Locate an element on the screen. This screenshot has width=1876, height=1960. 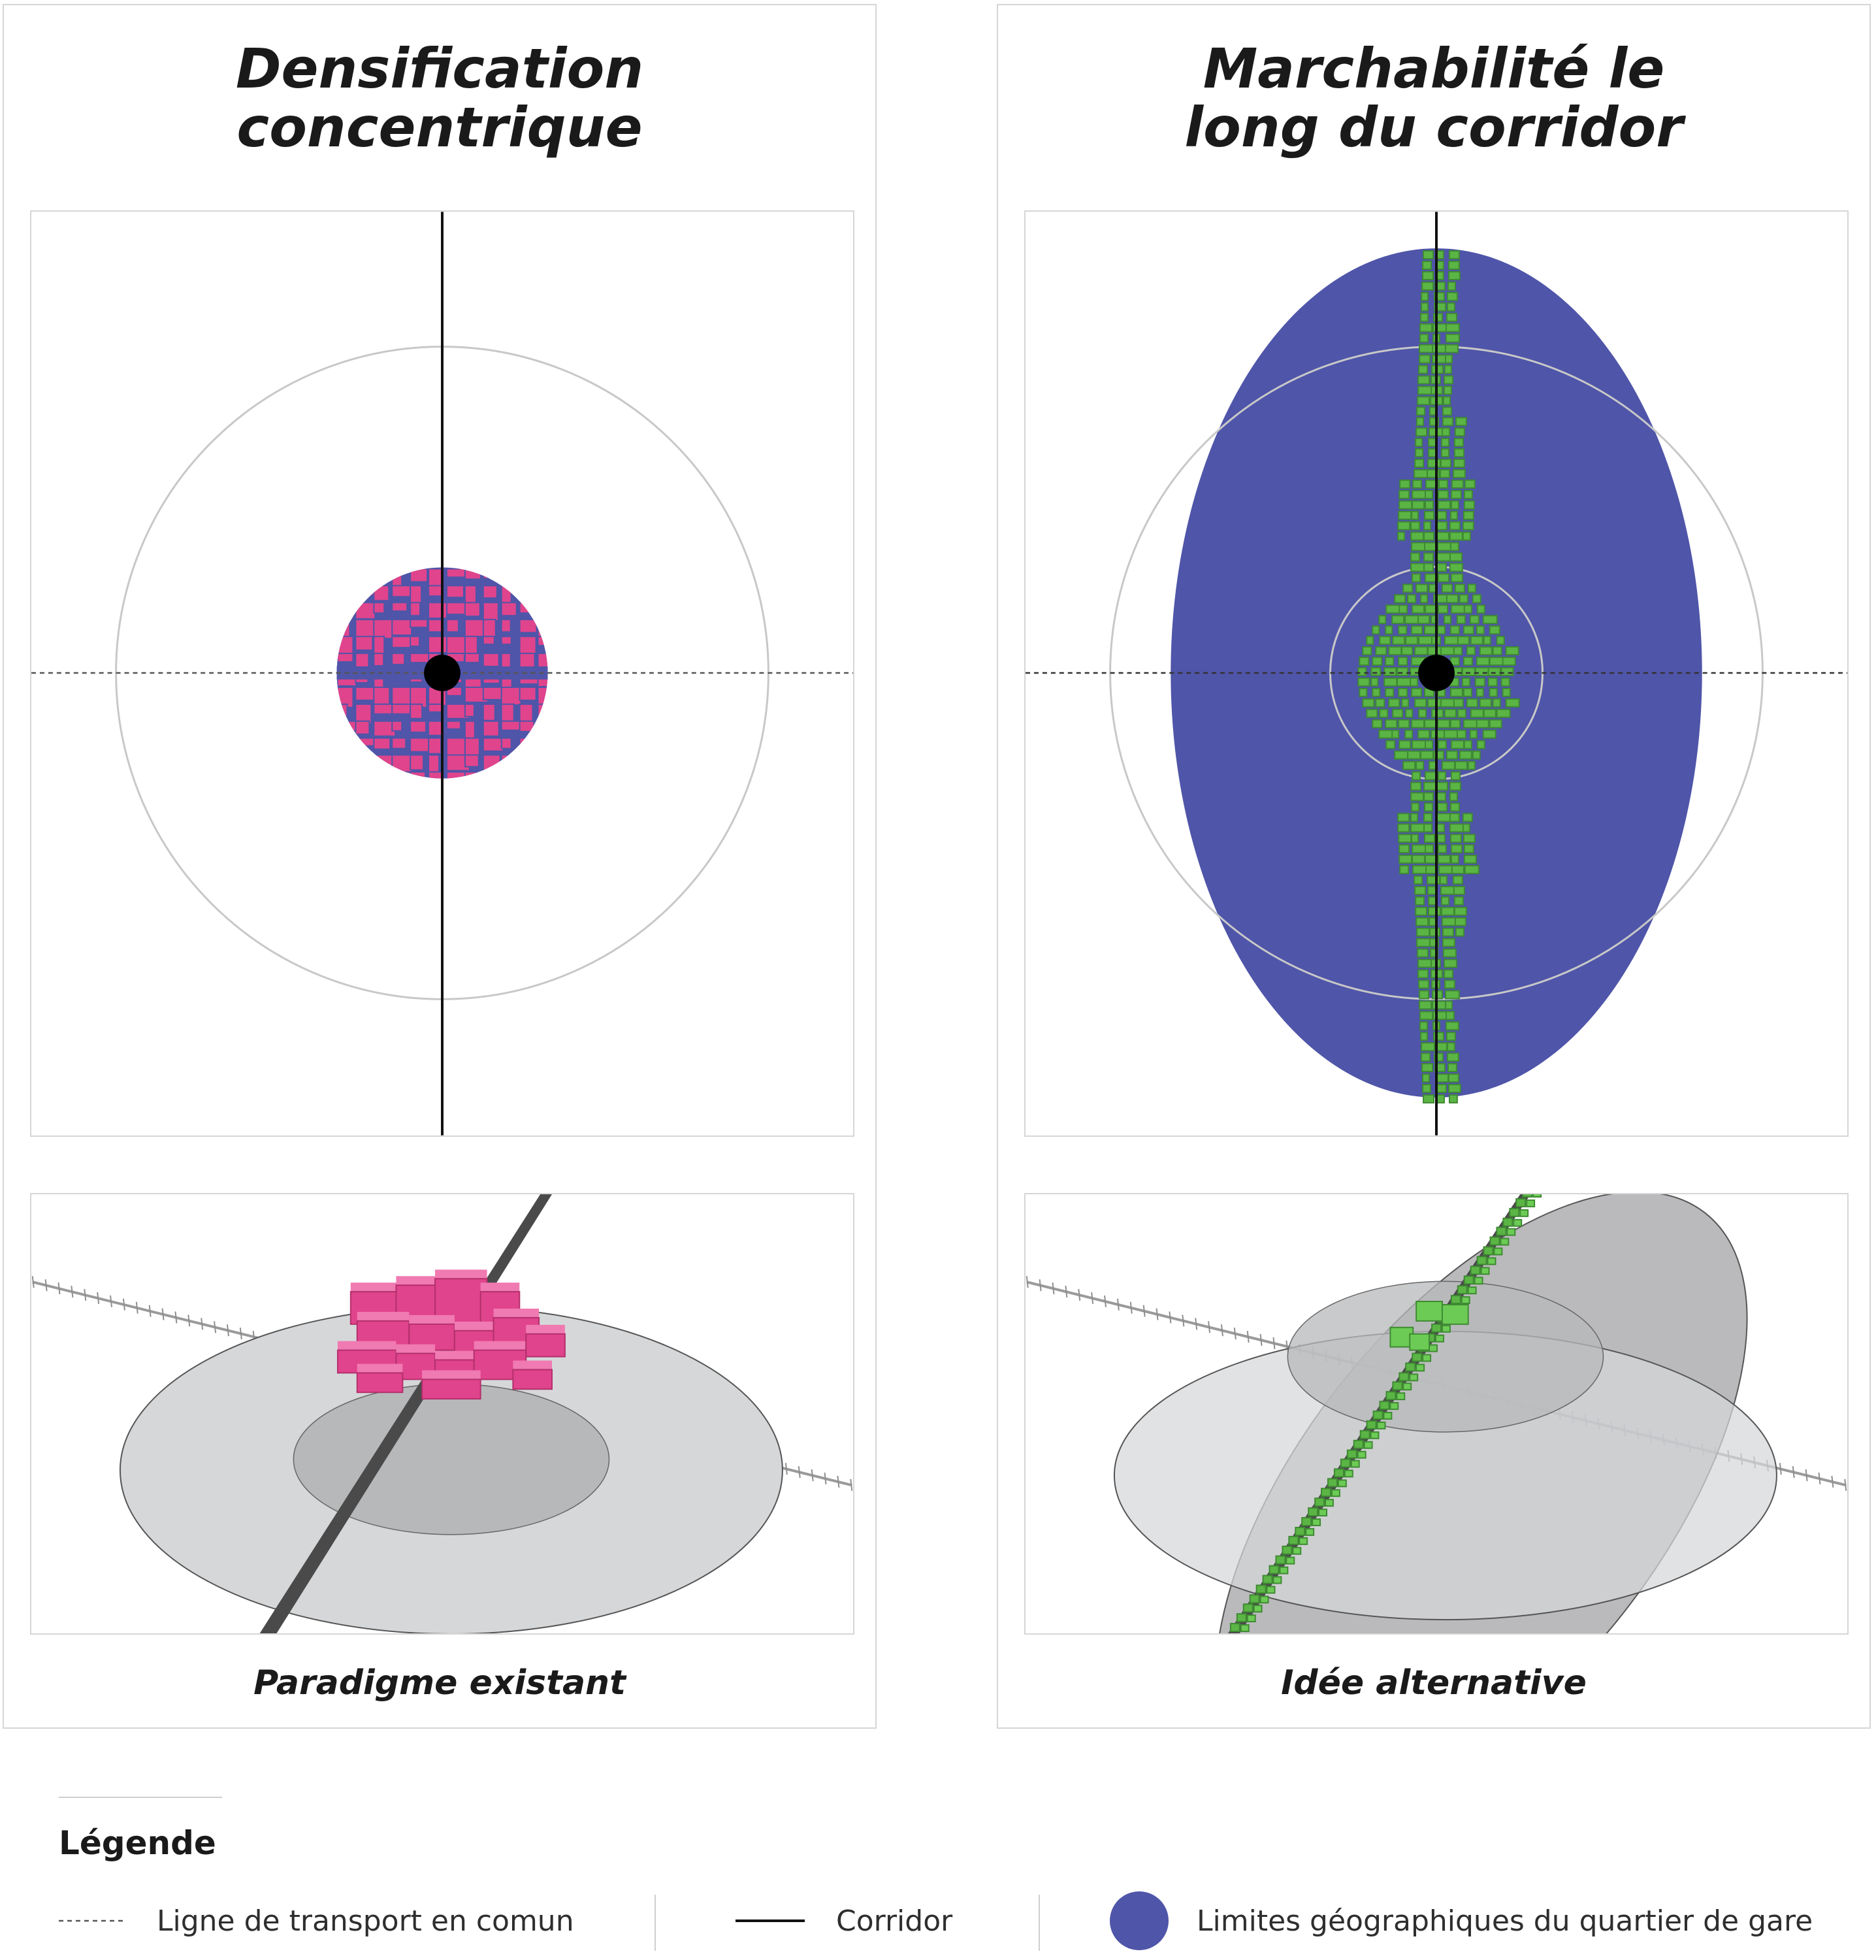
perspective-view-corridor is located at coordinates (1436, 1414).